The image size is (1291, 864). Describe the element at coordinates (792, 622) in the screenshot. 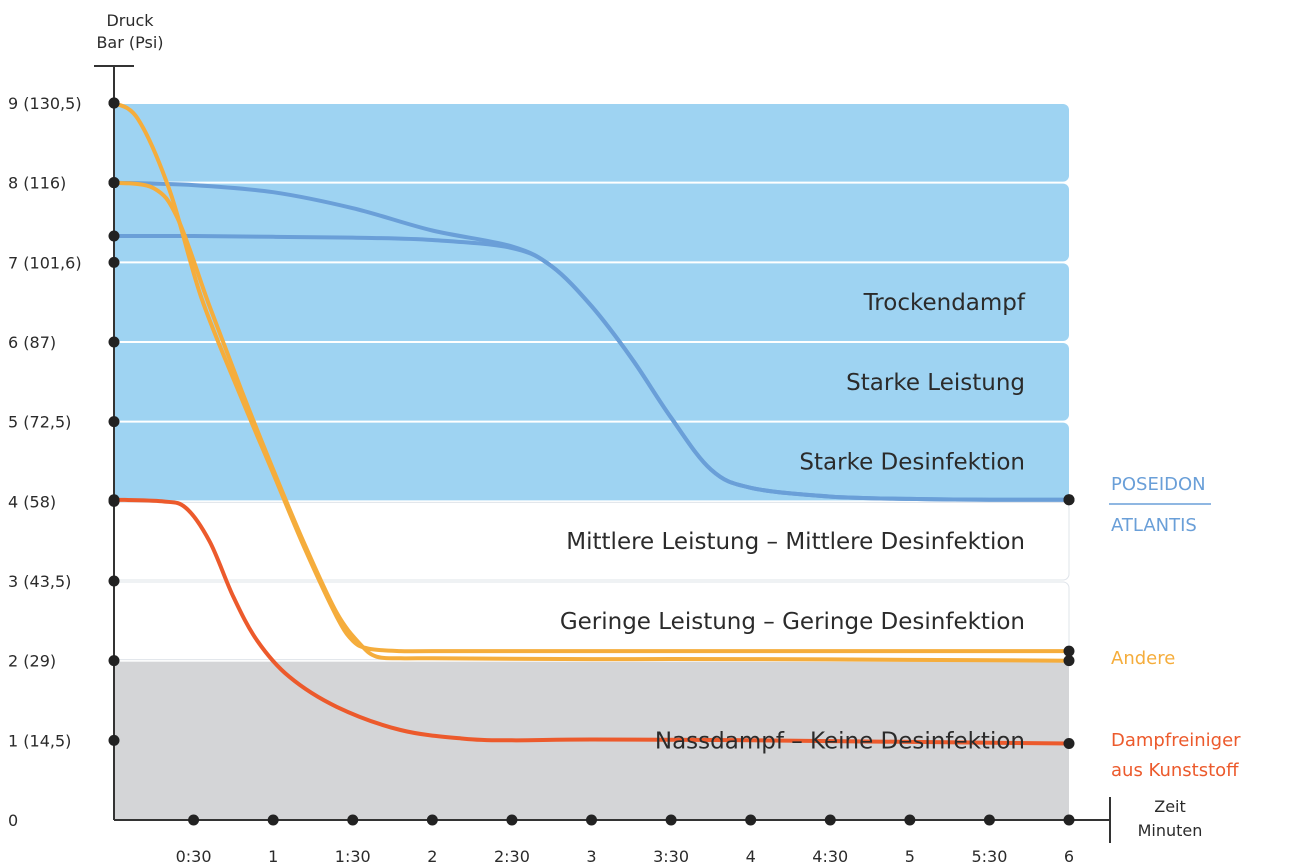

I see `zone-label-6: Geringe Leistung – Geringe Desinfektion` at that location.